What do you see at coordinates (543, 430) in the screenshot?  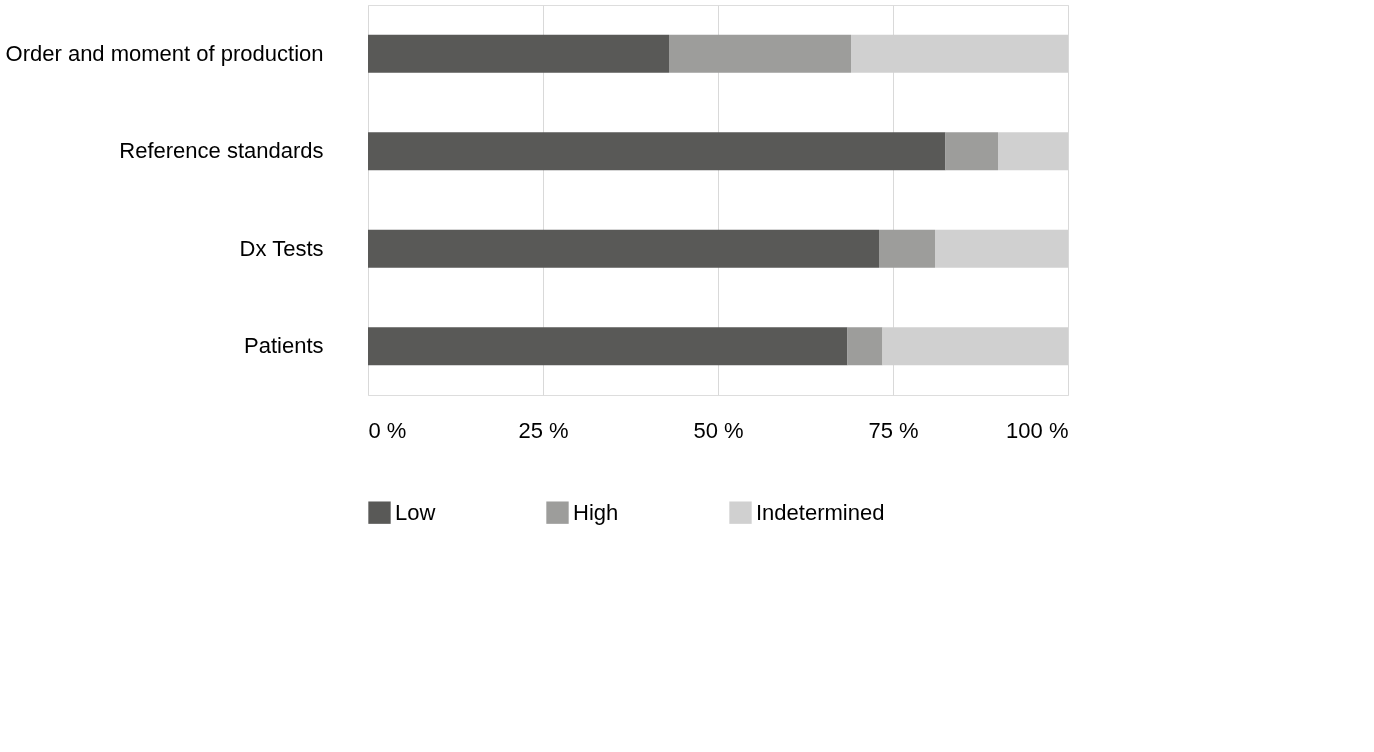 I see `x-tick-label: 25 %` at bounding box center [543, 430].